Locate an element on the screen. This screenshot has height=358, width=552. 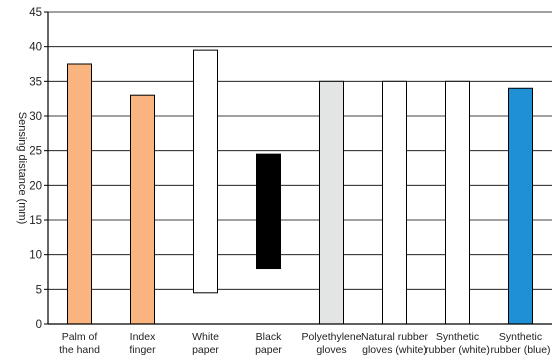
y-tick-label: 5 is located at coordinates (39, 290).